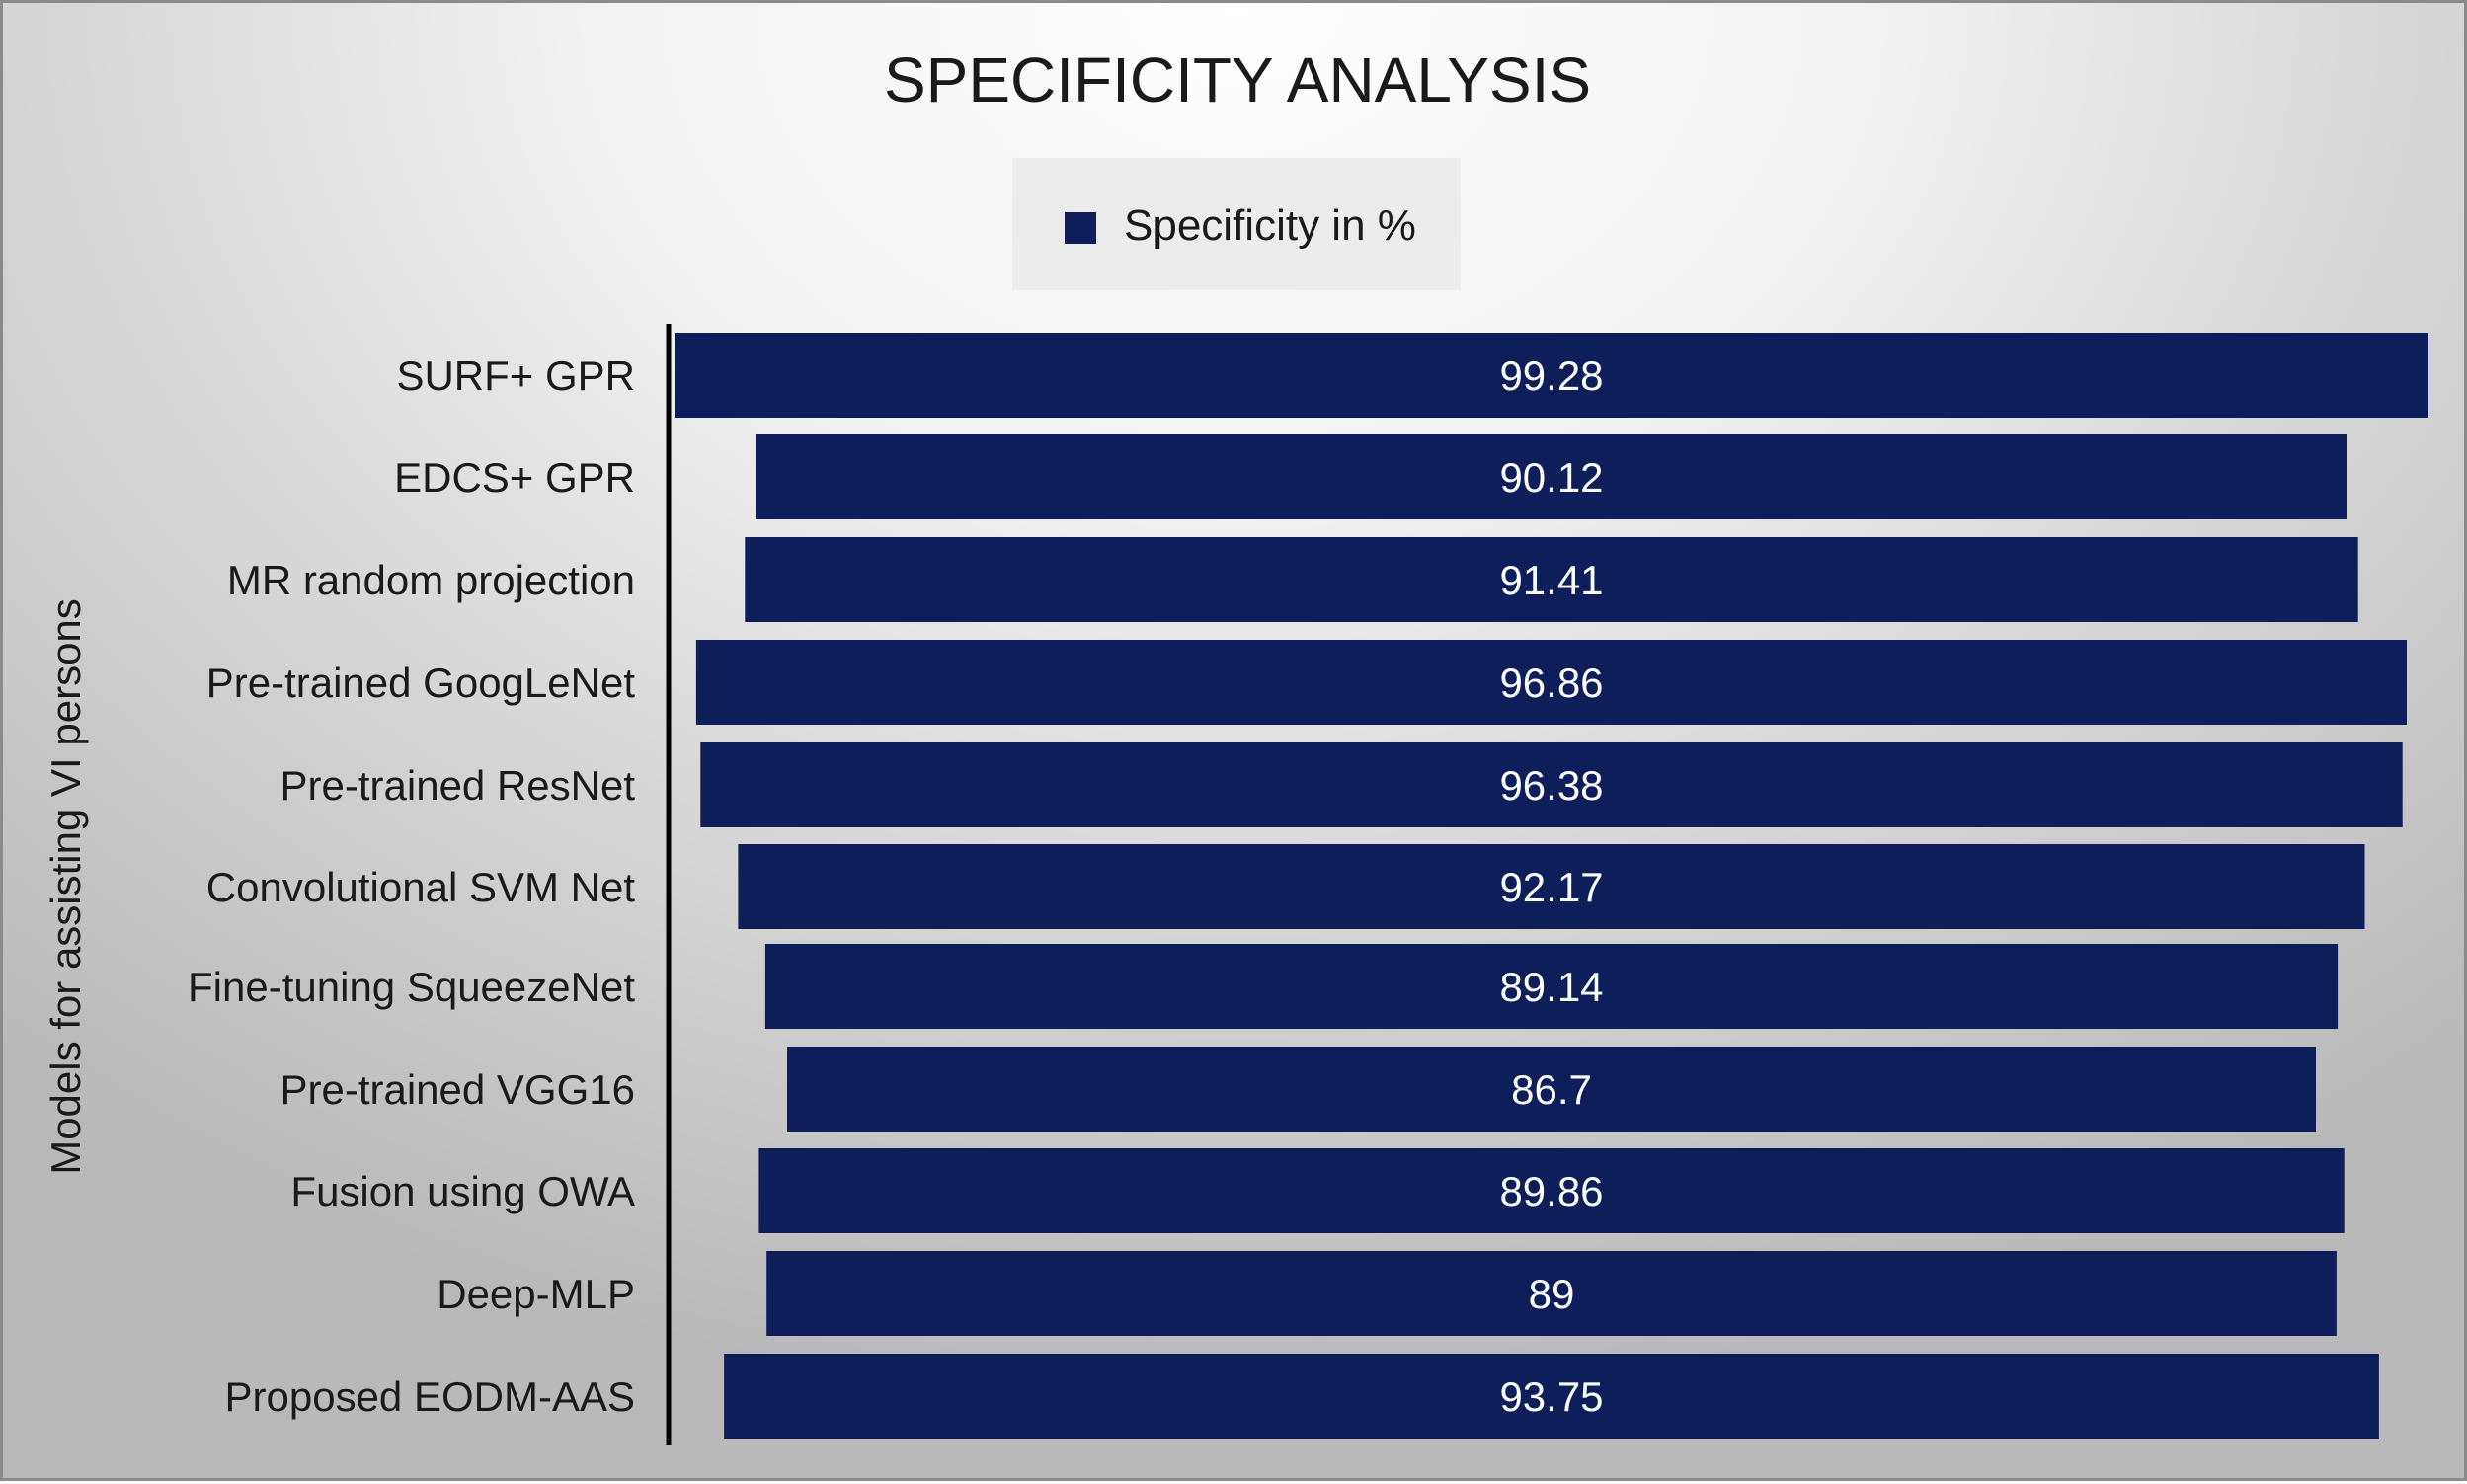 The width and height of the screenshot is (2467, 1484). I want to click on data-label: 91.41, so click(1551, 580).